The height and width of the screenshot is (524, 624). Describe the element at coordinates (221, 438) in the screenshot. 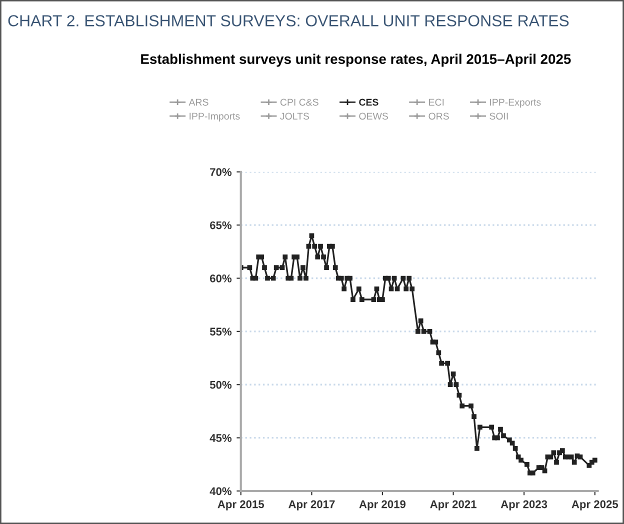

I see `y-tick-label: 45%` at that location.